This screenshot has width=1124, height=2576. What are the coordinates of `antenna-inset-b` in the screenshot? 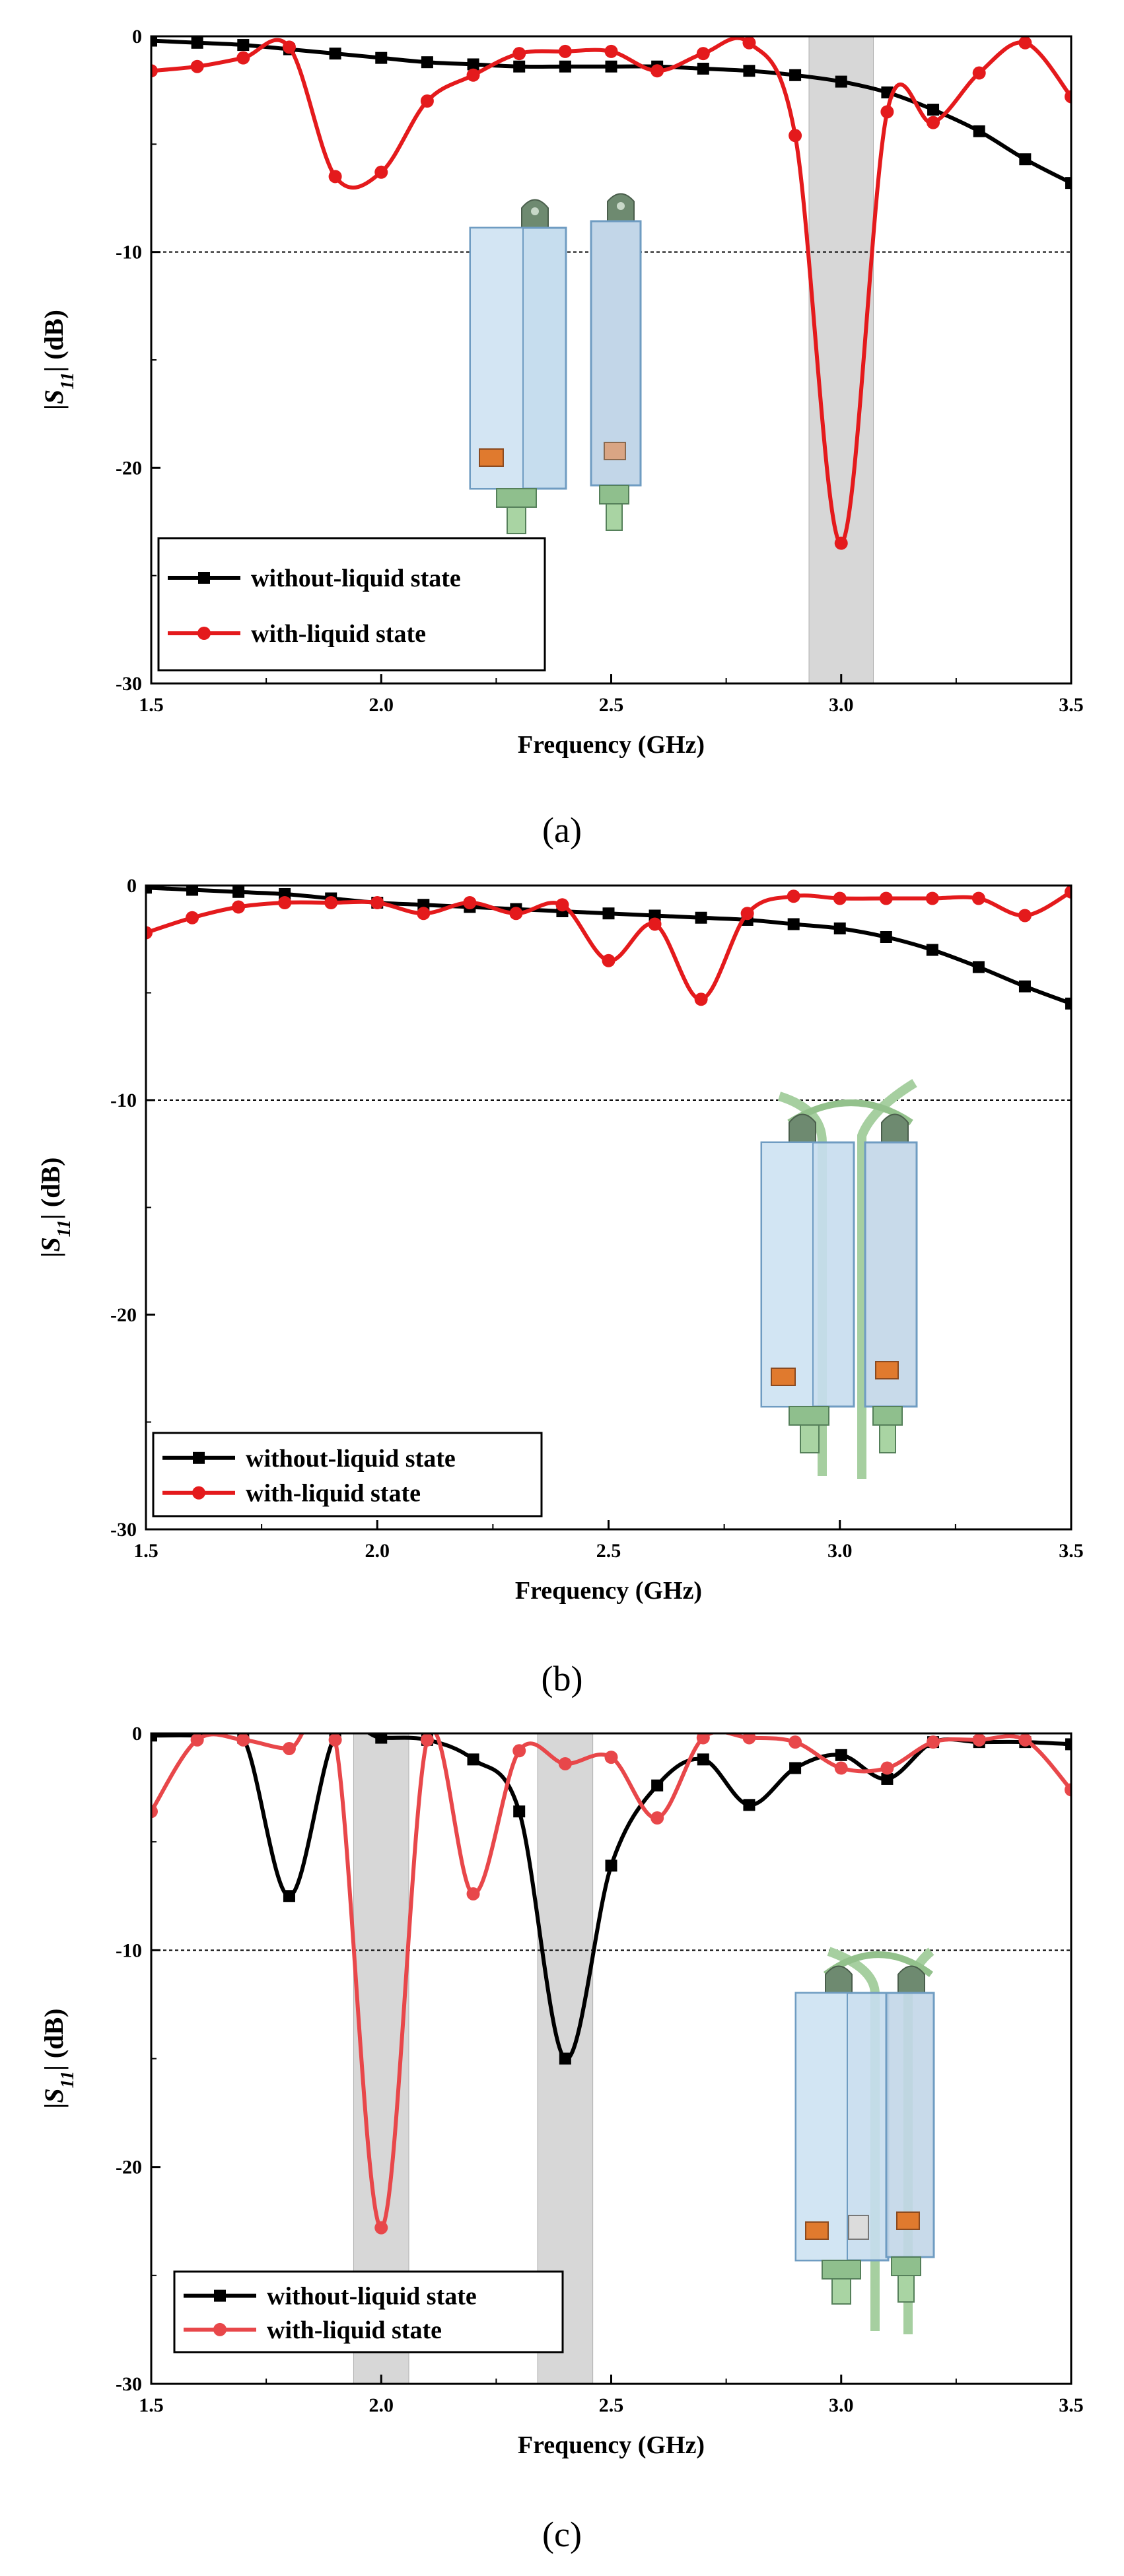 It's located at (839, 1279).